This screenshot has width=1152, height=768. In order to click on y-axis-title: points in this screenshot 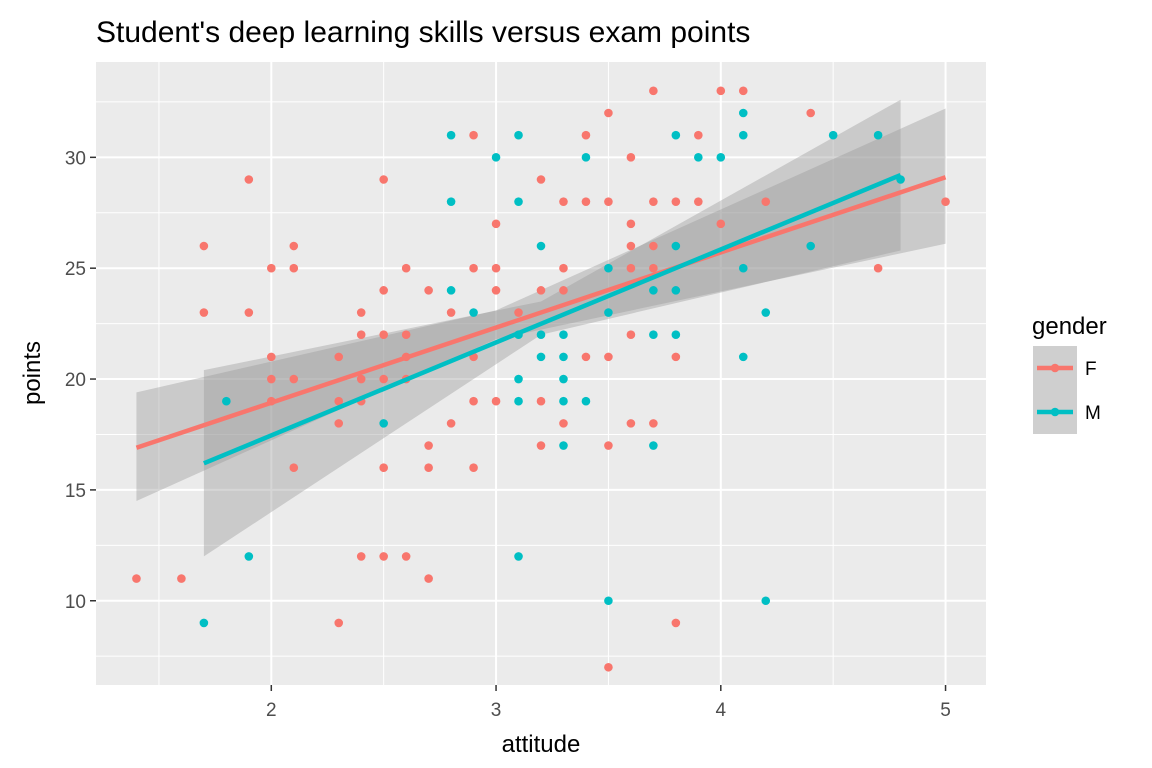, I will do `click(32, 373)`.